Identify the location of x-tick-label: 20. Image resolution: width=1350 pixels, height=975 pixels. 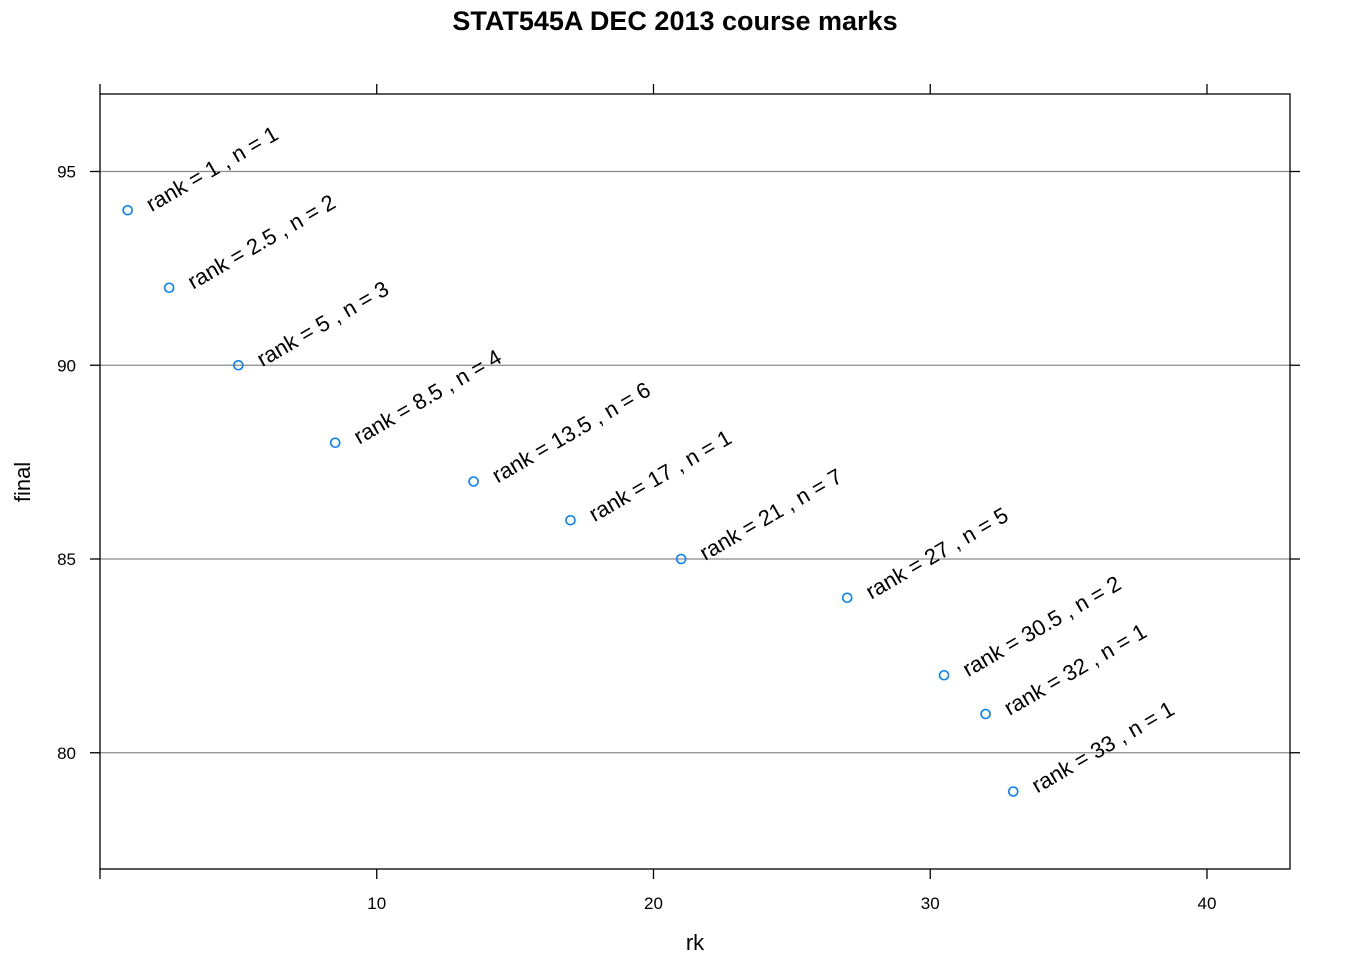
(653, 903).